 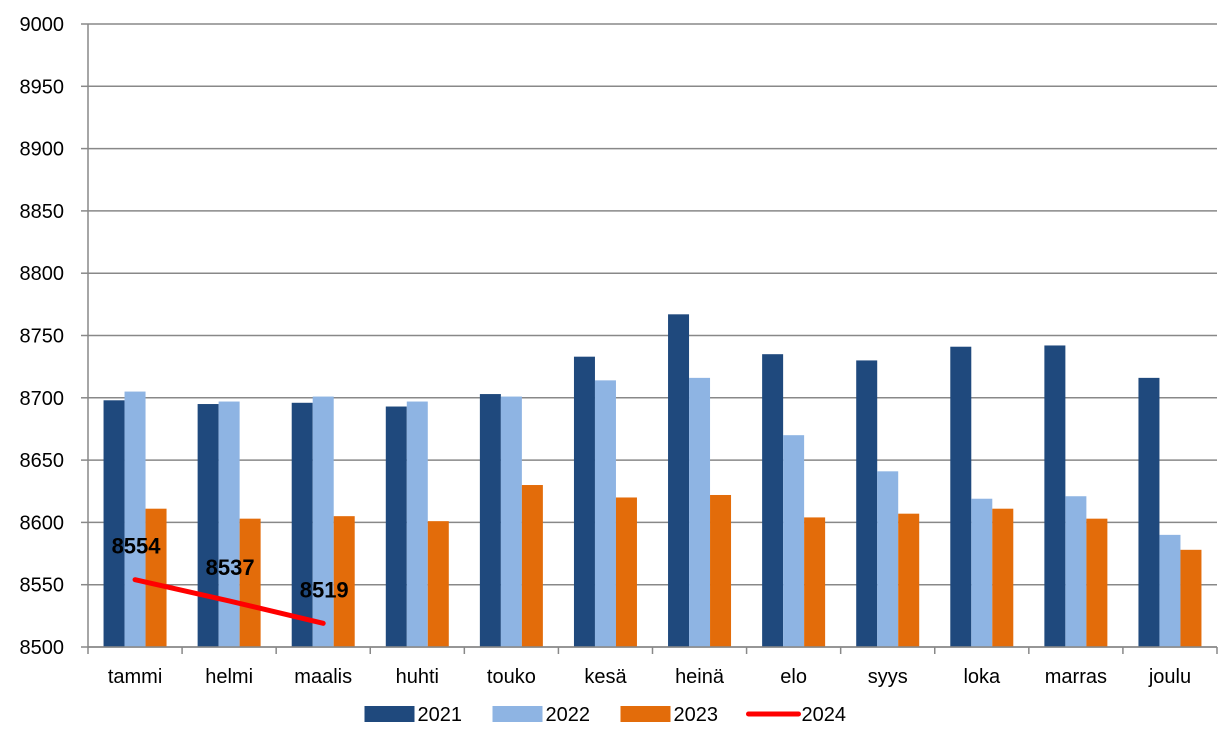 I want to click on y-tick-label: 8750, so click(x=42, y=337).